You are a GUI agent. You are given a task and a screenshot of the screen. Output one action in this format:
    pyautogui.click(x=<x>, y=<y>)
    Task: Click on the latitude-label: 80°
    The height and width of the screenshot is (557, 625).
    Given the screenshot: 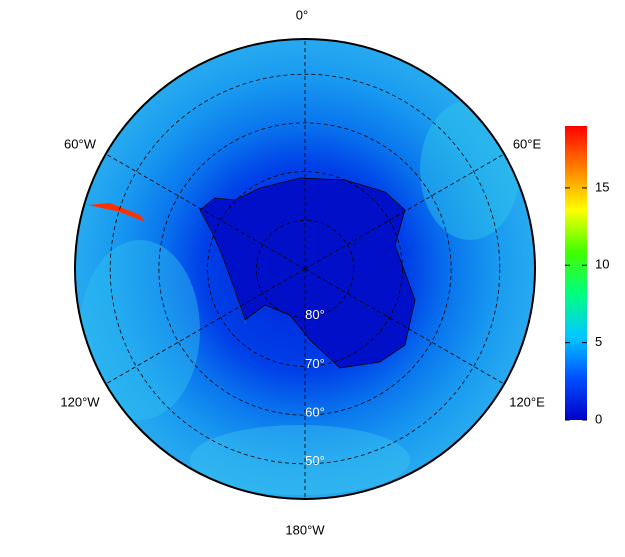 What is the action you would take?
    pyautogui.click(x=315, y=314)
    